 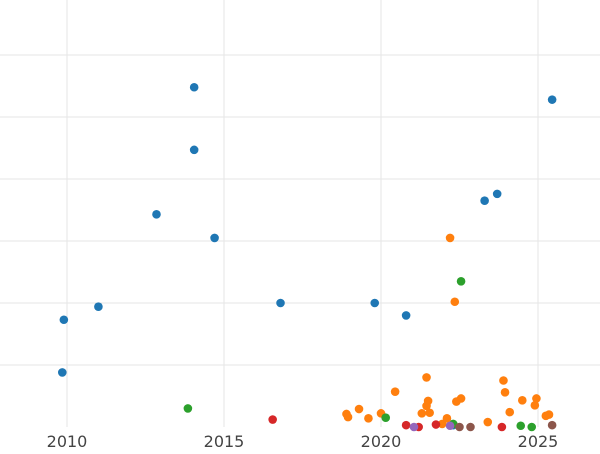 What do you see at coordinates (224, 441) in the screenshot?
I see `x-tick-label: 2015` at bounding box center [224, 441].